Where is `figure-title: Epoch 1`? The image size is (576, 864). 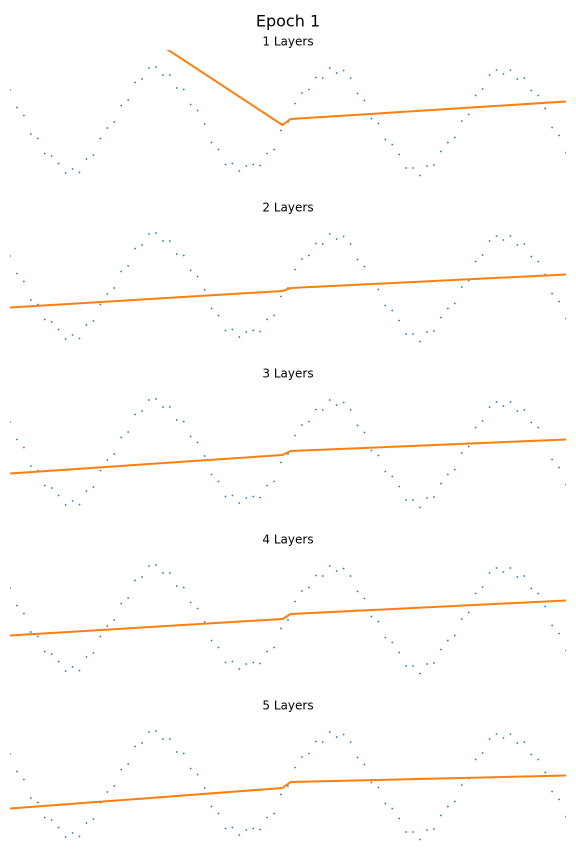 figure-title: Epoch 1 is located at coordinates (288, 21).